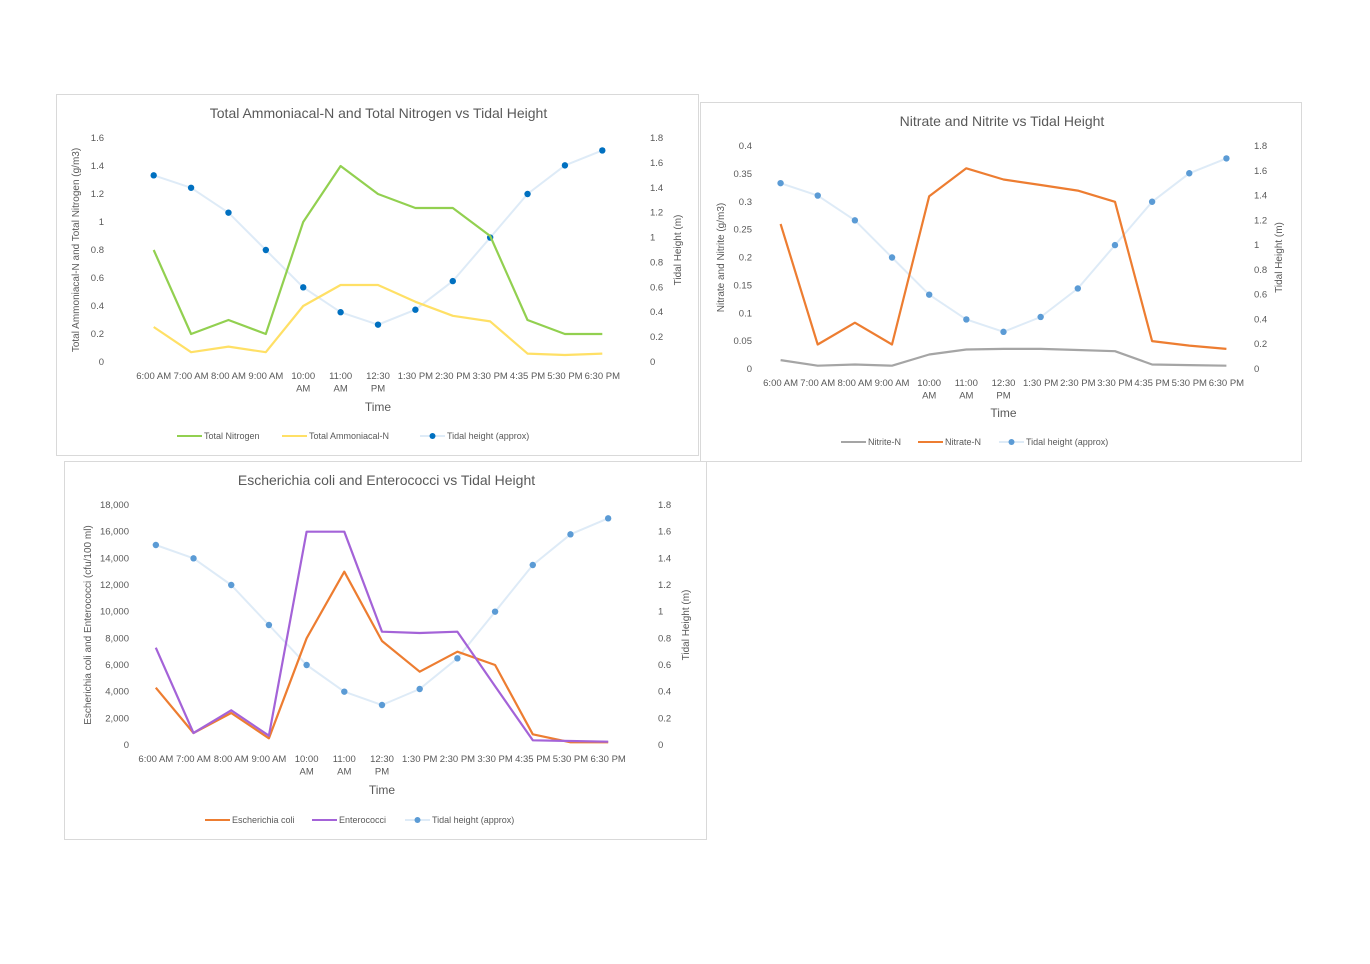  Describe the element at coordinates (114, 612) in the screenshot. I see `y-tick-label: 10,000` at that location.